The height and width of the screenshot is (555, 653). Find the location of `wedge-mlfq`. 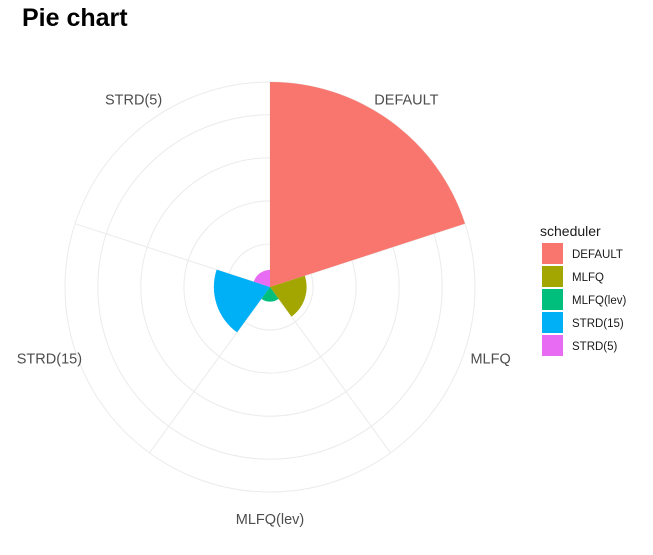

wedge-mlfq is located at coordinates (288, 296).